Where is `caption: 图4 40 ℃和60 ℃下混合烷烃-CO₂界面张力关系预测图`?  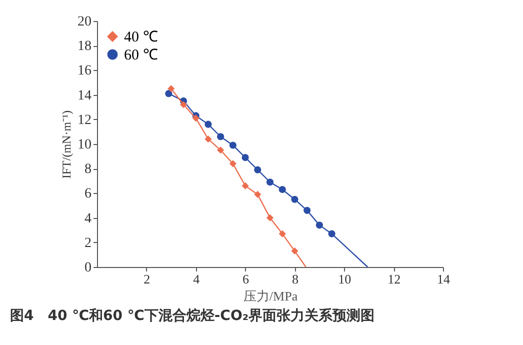
caption: 图4 40 ℃和60 ℃下混合烷烃-CO₂界面张力关系预测图 is located at coordinates (192, 315).